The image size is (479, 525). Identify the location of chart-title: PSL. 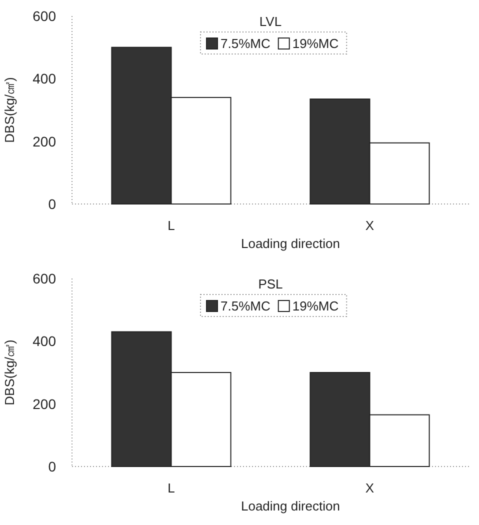
(270, 284).